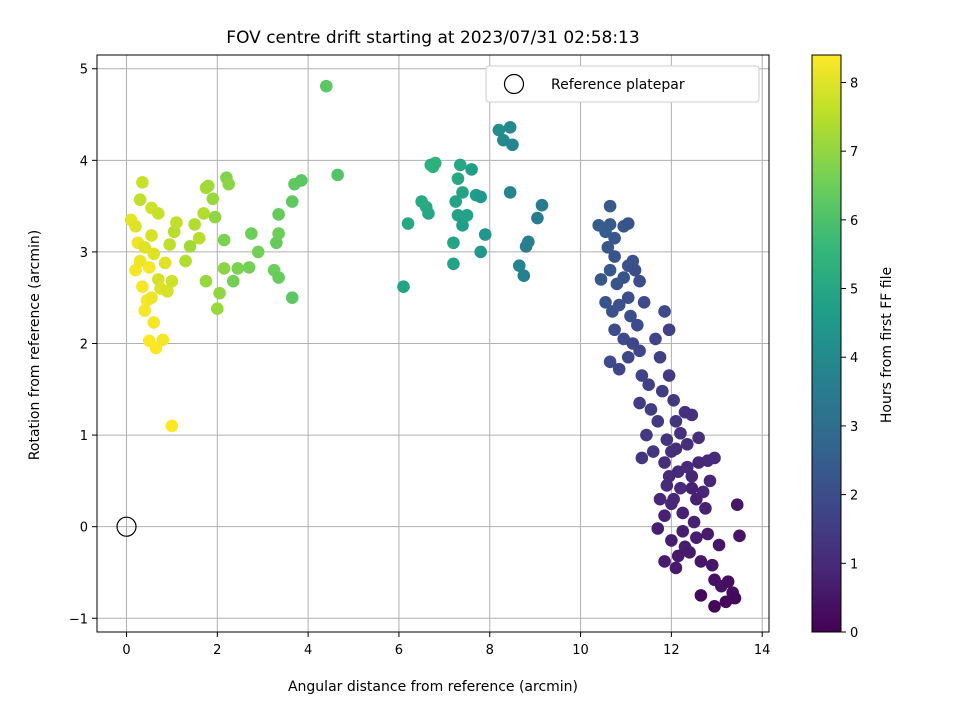 The width and height of the screenshot is (960, 720). What do you see at coordinates (84, 528) in the screenshot?
I see `y-tick-label: 0` at bounding box center [84, 528].